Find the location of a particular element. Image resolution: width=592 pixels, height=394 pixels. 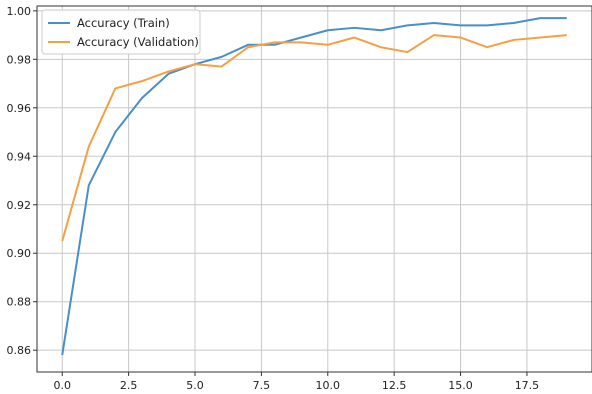

x-tick-label: 12.5 is located at coordinates (394, 385).